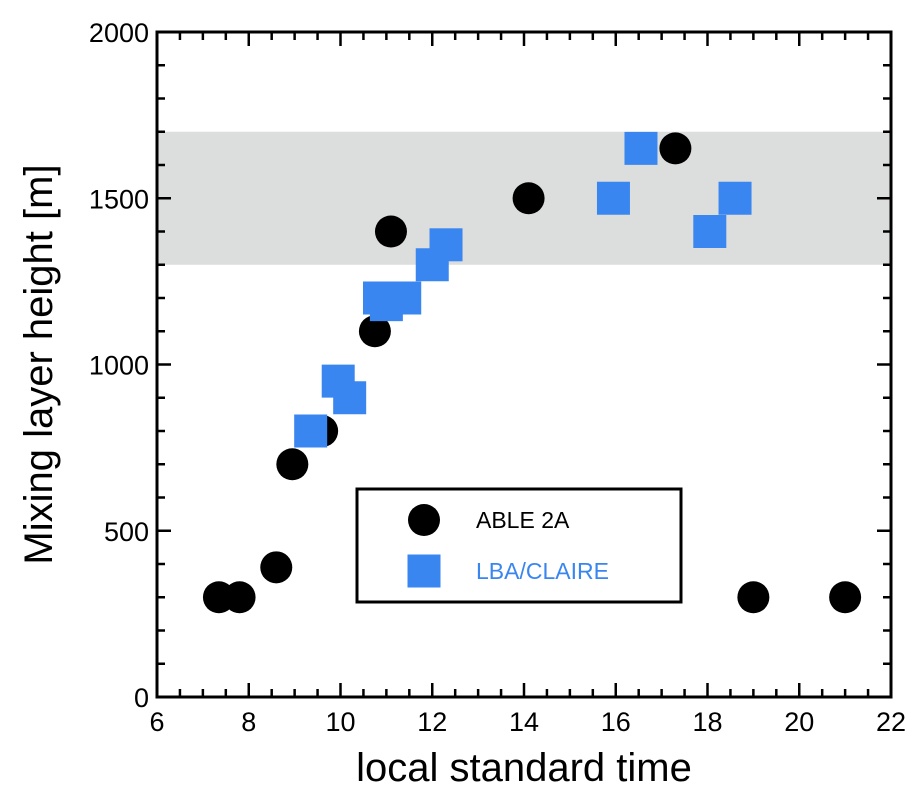 Image resolution: width=916 pixels, height=796 pixels. Describe the element at coordinates (248, 722) in the screenshot. I see `x-tick-label: 8` at that location.